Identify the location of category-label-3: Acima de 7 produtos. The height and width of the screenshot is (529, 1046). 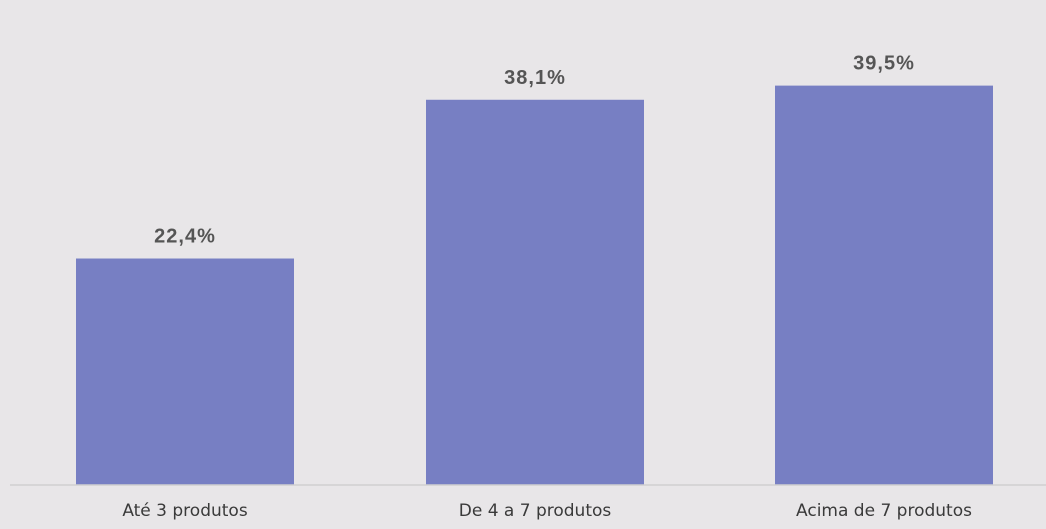
(884, 511).